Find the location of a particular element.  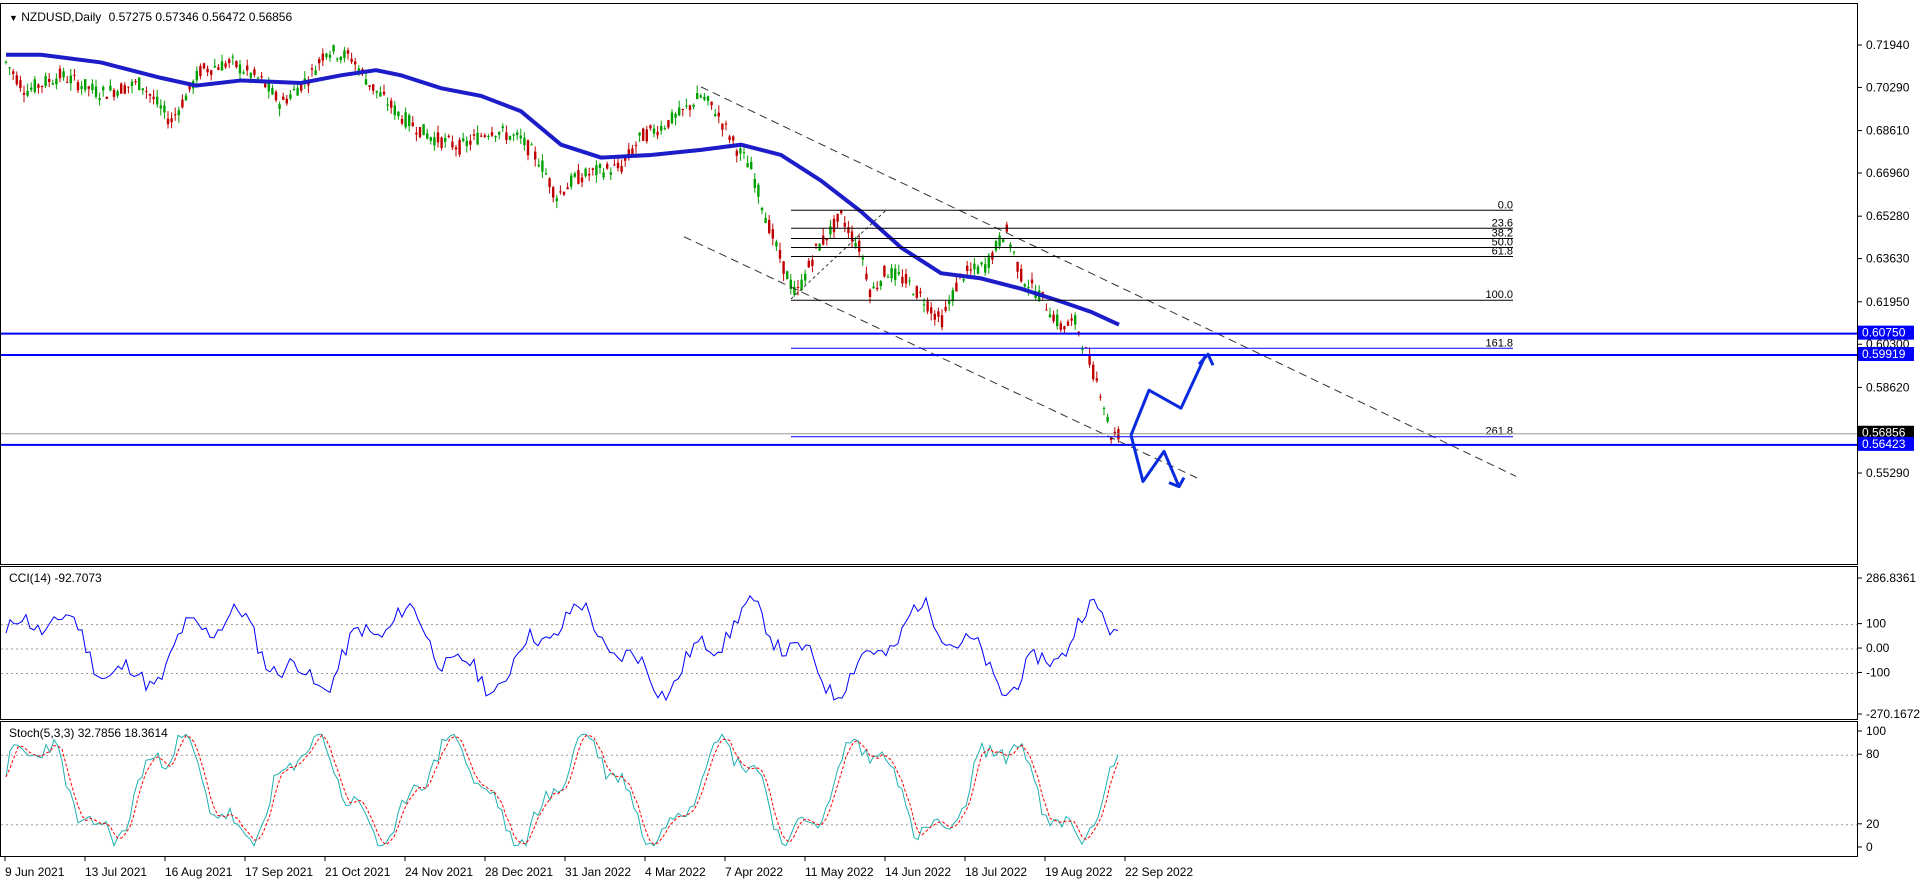

price-tick-label: 0.63630 is located at coordinates (1888, 259).